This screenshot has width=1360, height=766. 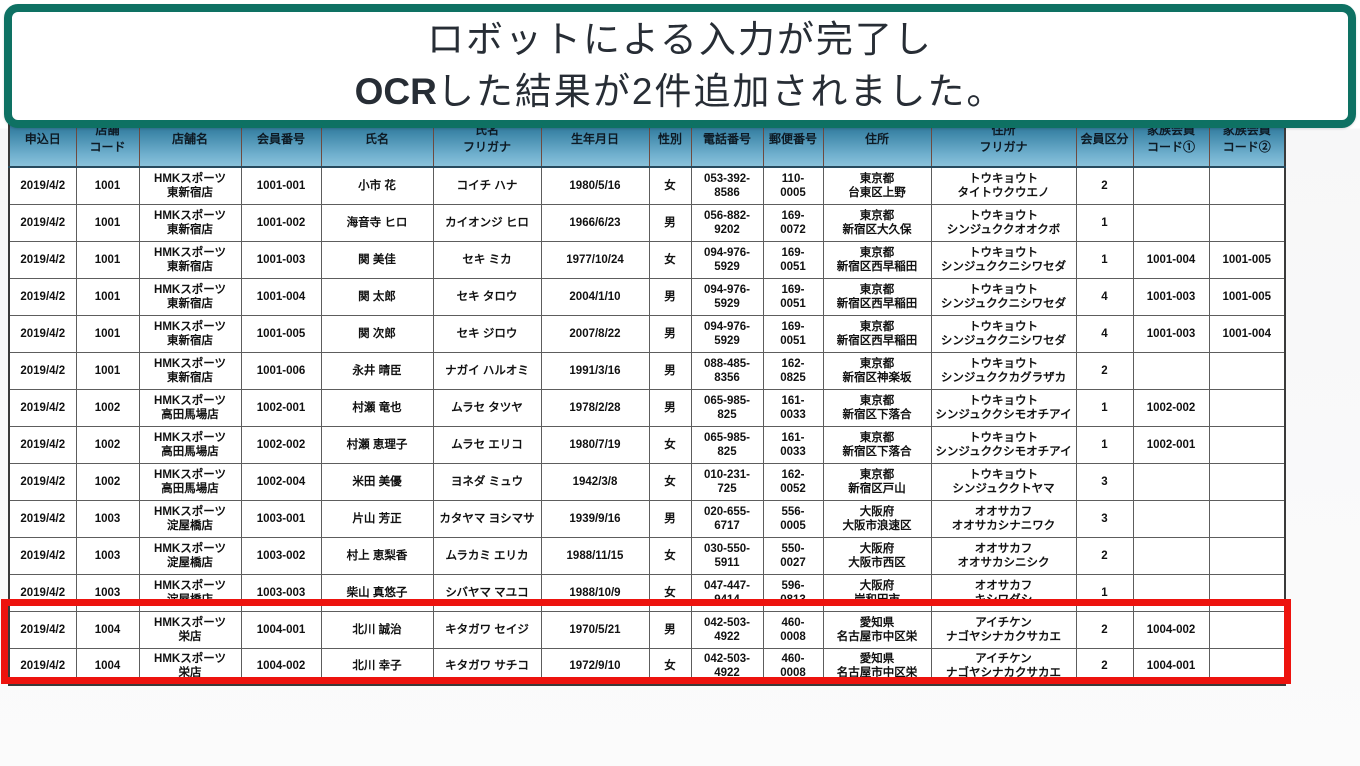 What do you see at coordinates (1171, 444) in the screenshot?
I see `table-cell: 1002-001` at bounding box center [1171, 444].